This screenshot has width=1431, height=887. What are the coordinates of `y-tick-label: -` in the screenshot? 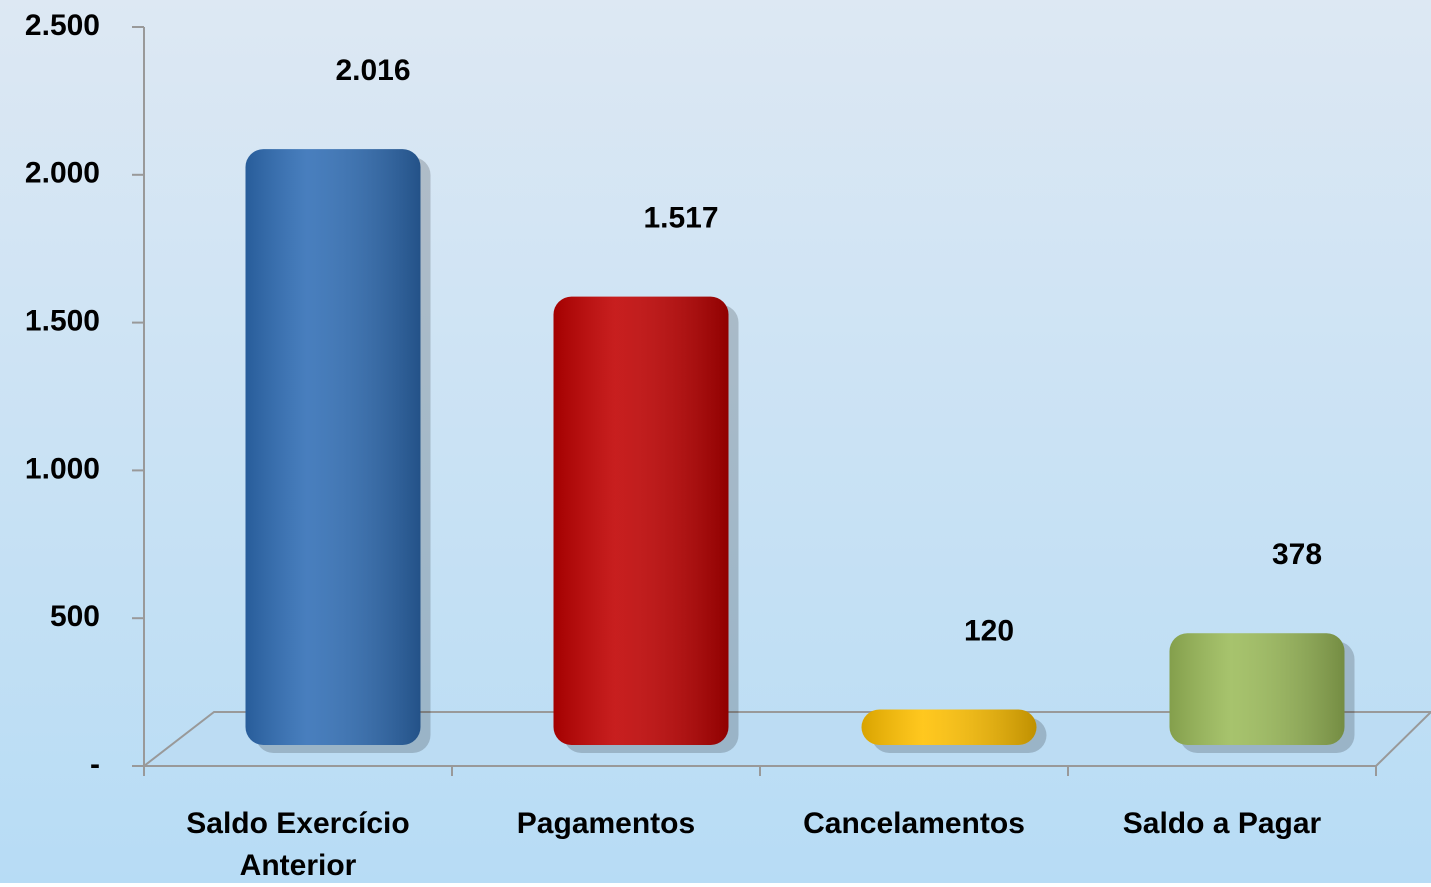 It's located at (95, 764).